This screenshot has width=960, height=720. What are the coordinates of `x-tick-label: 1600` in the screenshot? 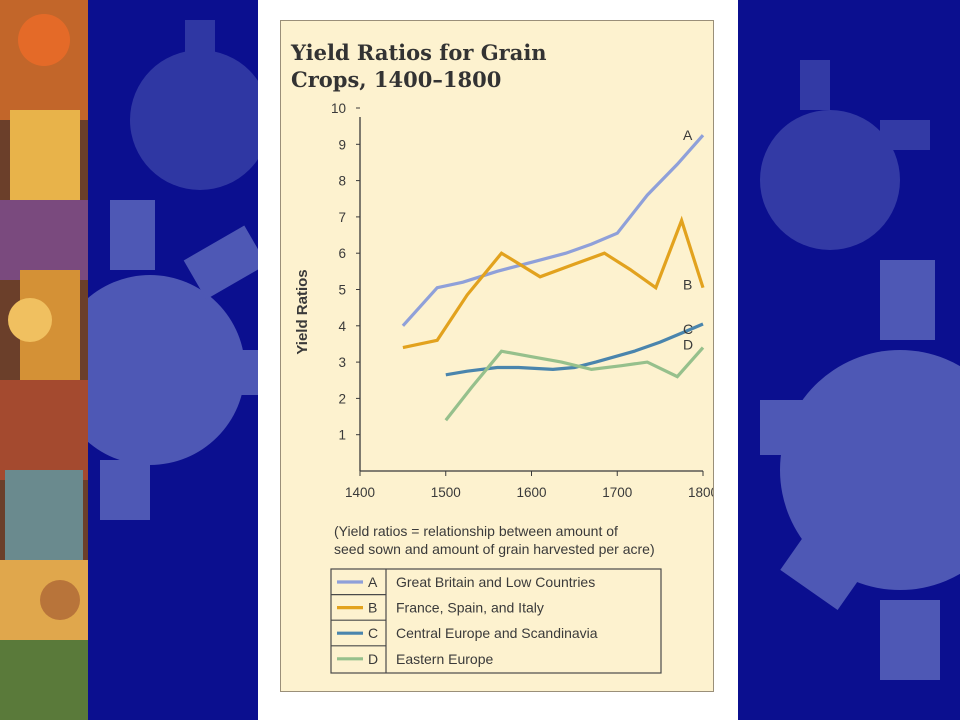 It's located at (531, 492).